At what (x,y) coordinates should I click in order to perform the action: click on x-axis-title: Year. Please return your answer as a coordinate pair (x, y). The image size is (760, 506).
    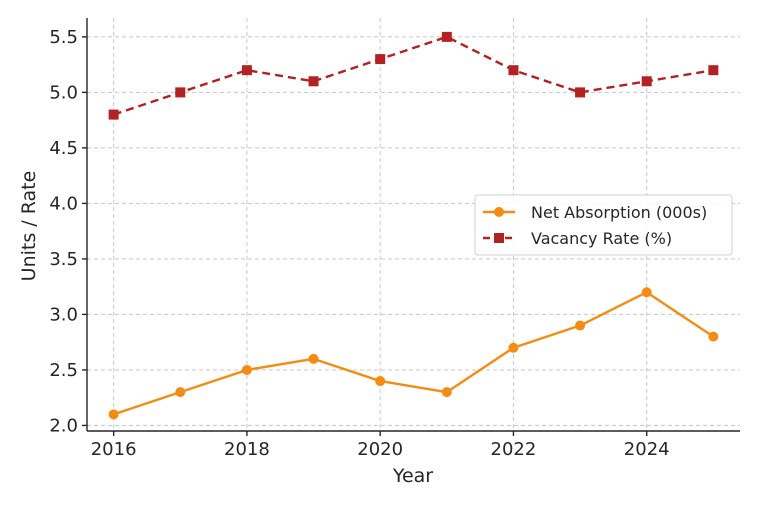
    Looking at the image, I should click on (412, 476).